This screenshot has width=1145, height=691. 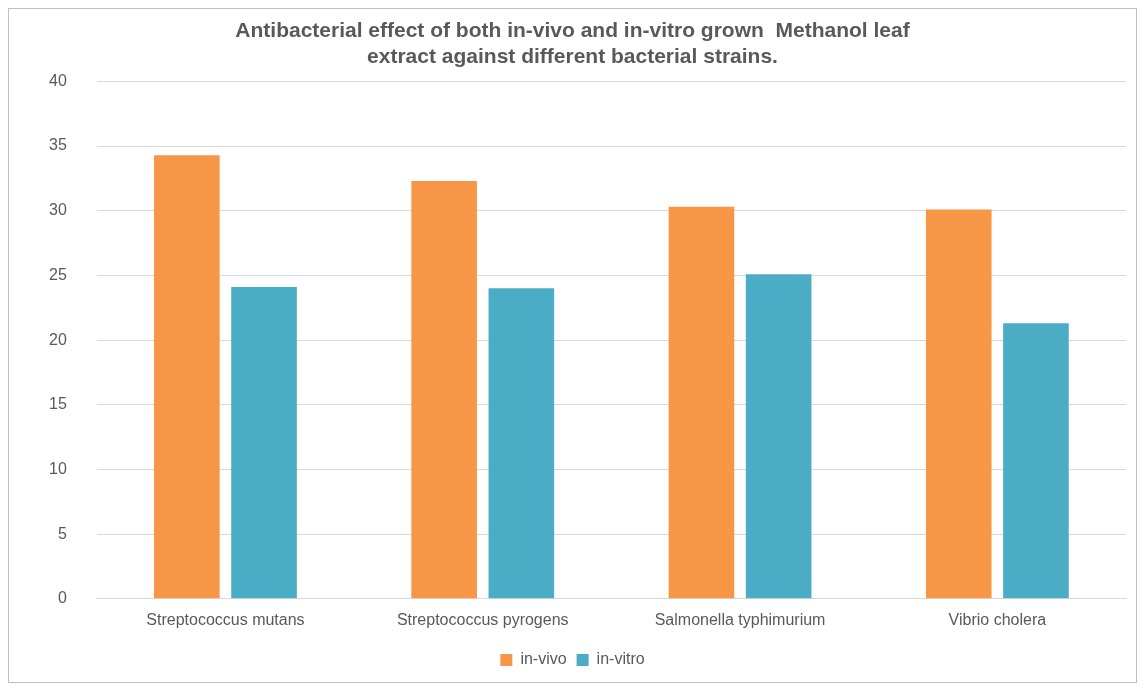 I want to click on y-tick-label: 15, so click(x=58, y=404).